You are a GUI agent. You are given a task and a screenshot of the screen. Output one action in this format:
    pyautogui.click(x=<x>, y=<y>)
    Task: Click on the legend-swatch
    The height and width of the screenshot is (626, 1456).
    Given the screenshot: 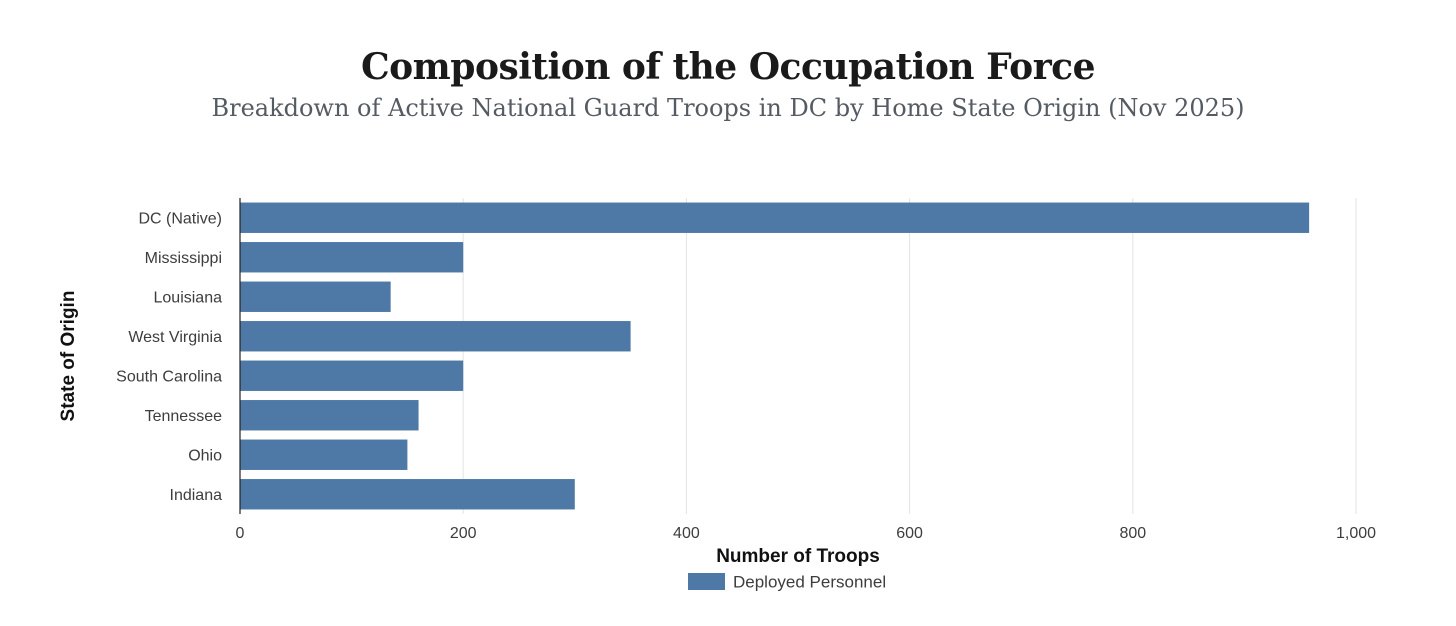 What is the action you would take?
    pyautogui.click(x=706, y=581)
    